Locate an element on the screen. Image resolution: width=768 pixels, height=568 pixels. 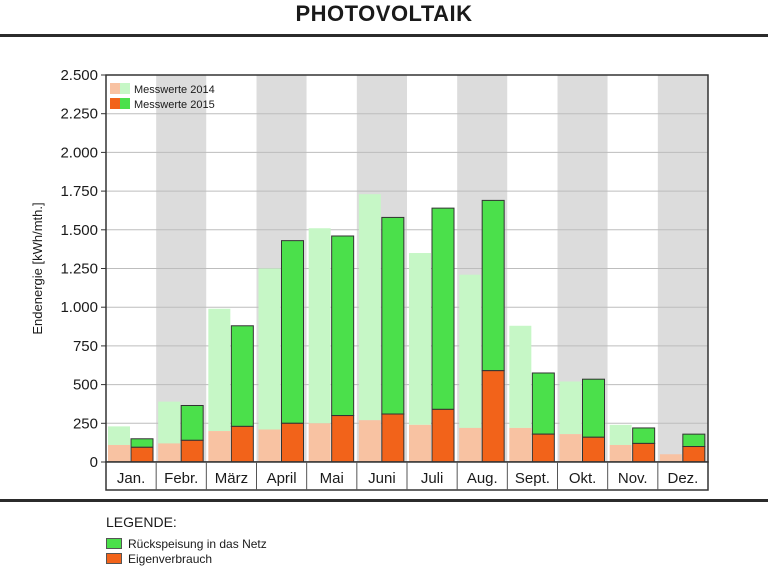
y-axis-label: Endenergie [kWh/mth.] is located at coordinates (37, 268).